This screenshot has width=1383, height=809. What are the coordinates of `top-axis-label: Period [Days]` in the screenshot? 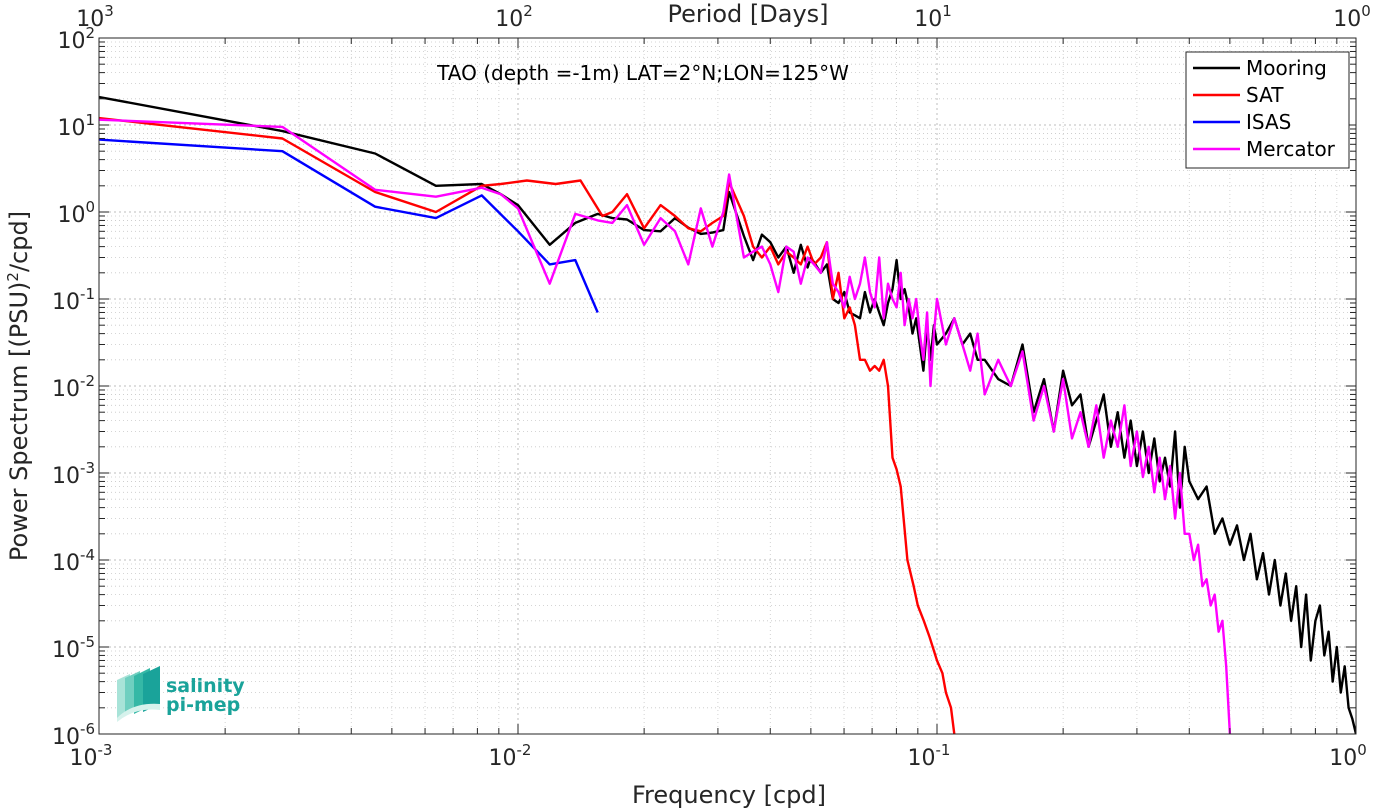 It's located at (747, 14).